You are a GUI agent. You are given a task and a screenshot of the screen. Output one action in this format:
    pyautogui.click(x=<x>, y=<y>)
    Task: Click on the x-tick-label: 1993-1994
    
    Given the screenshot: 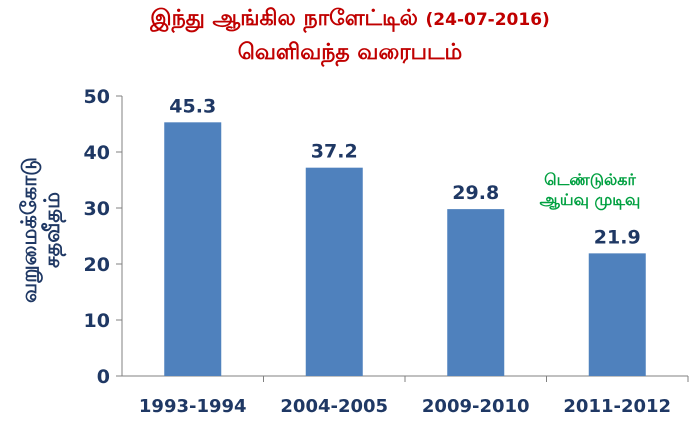 What is the action you would take?
    pyautogui.click(x=193, y=406)
    